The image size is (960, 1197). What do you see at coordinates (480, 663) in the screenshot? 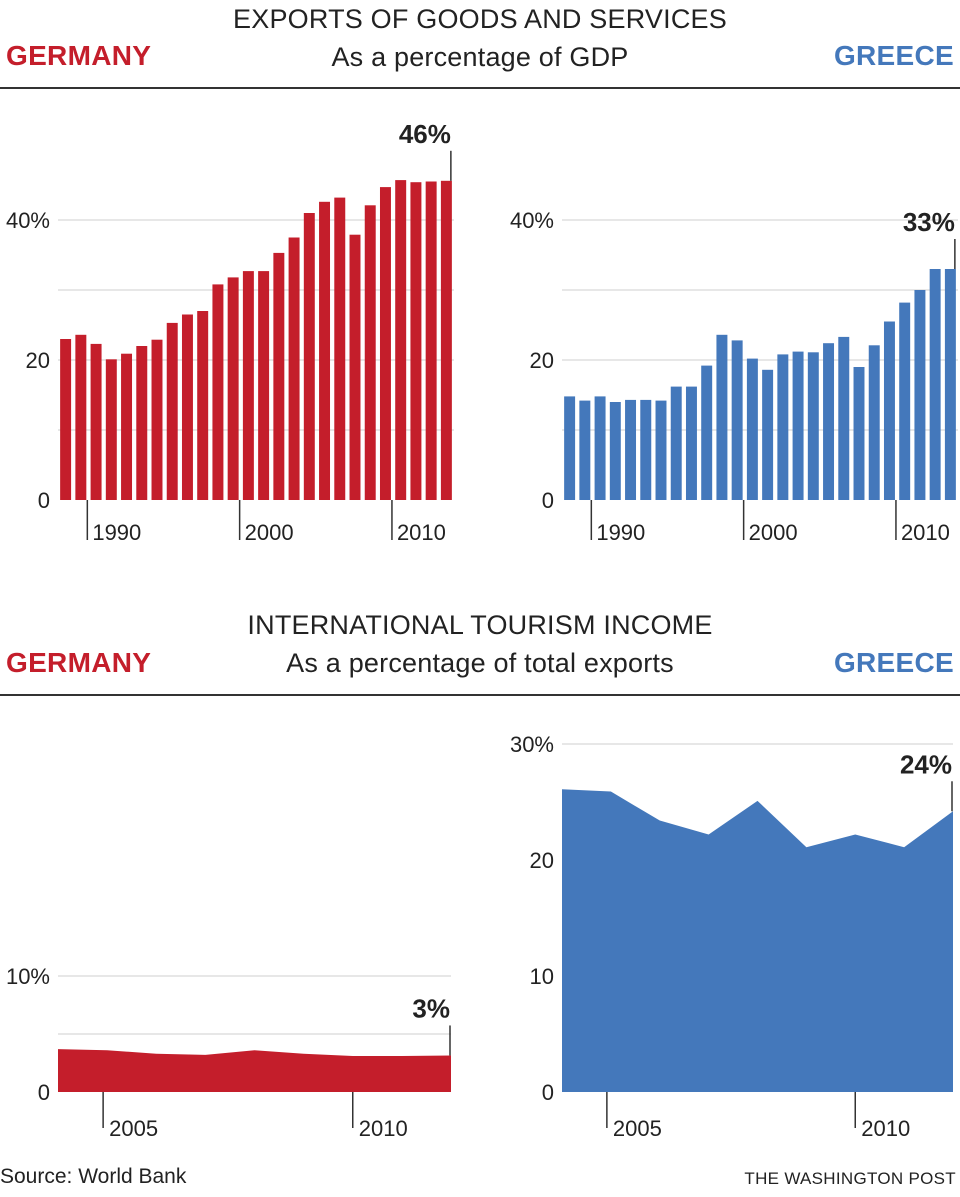
I see `tourism-subtitle: As a percentage of total exports` at bounding box center [480, 663].